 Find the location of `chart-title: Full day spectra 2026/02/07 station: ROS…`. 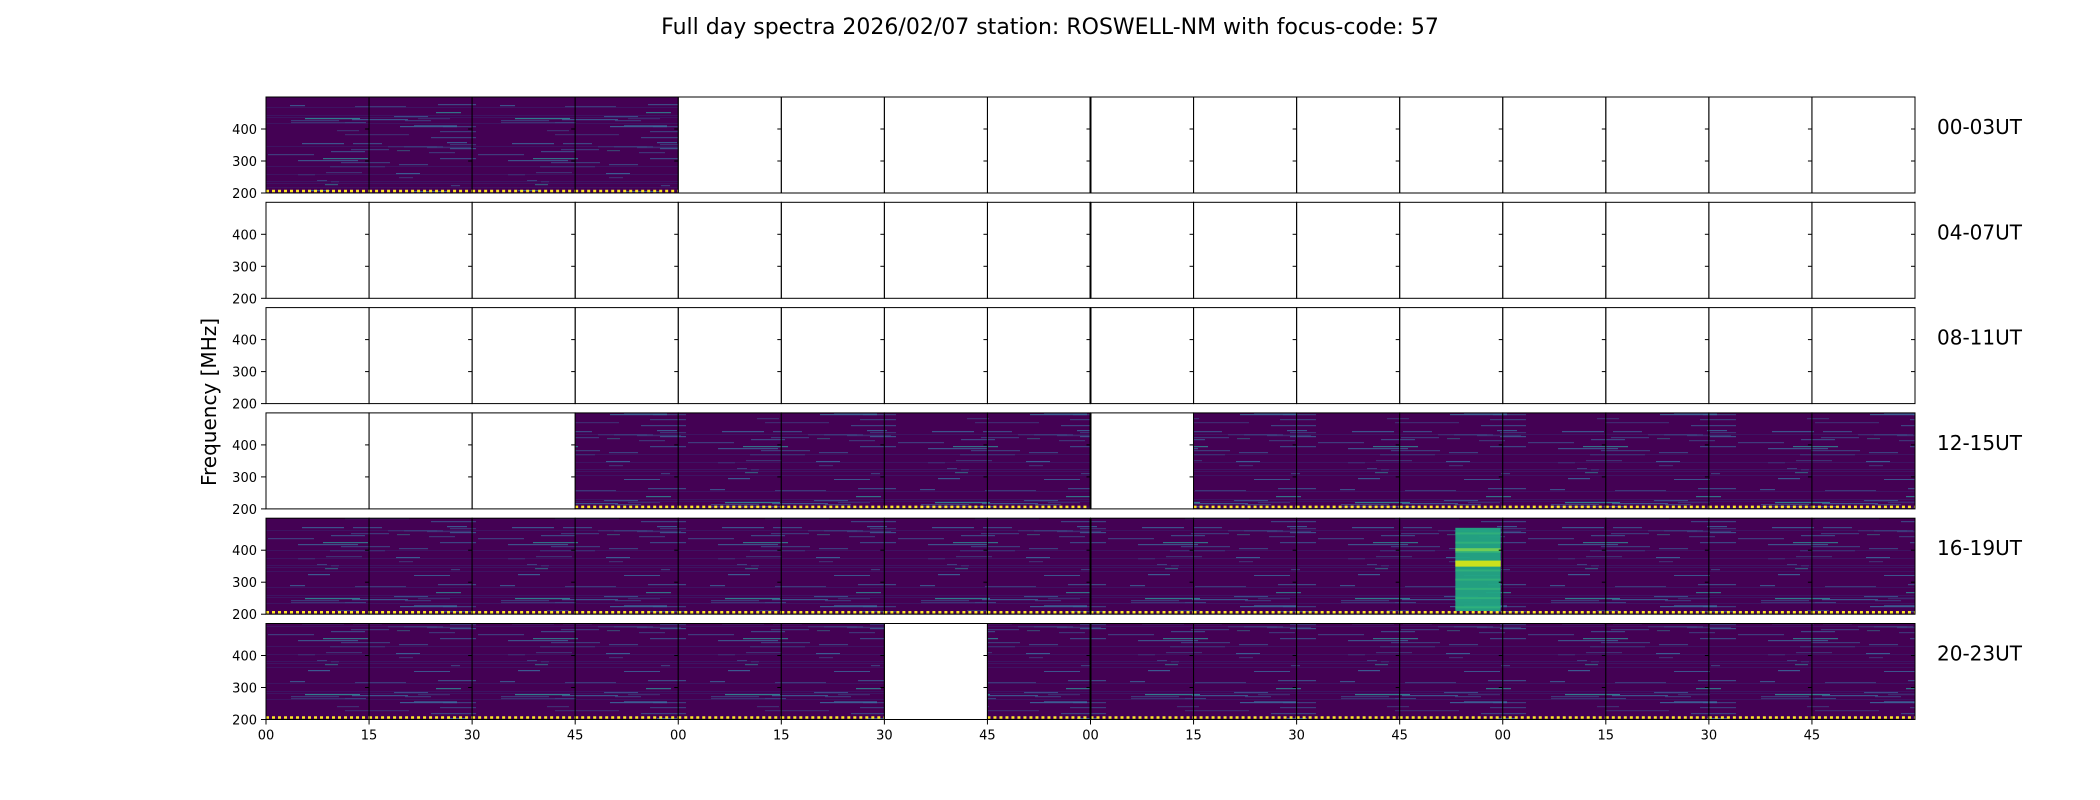

chart-title: Full day spectra 2026/02/07 station: ROS… is located at coordinates (1050, 27).